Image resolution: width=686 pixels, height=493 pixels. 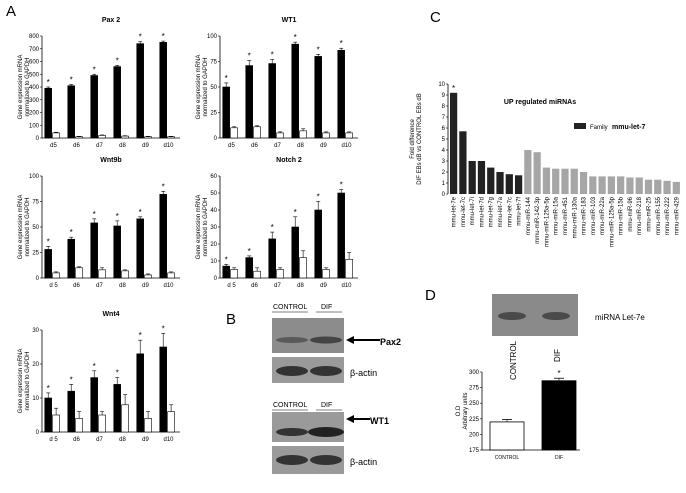 I want to click on y-tick-label: 6, so click(x=444, y=129).